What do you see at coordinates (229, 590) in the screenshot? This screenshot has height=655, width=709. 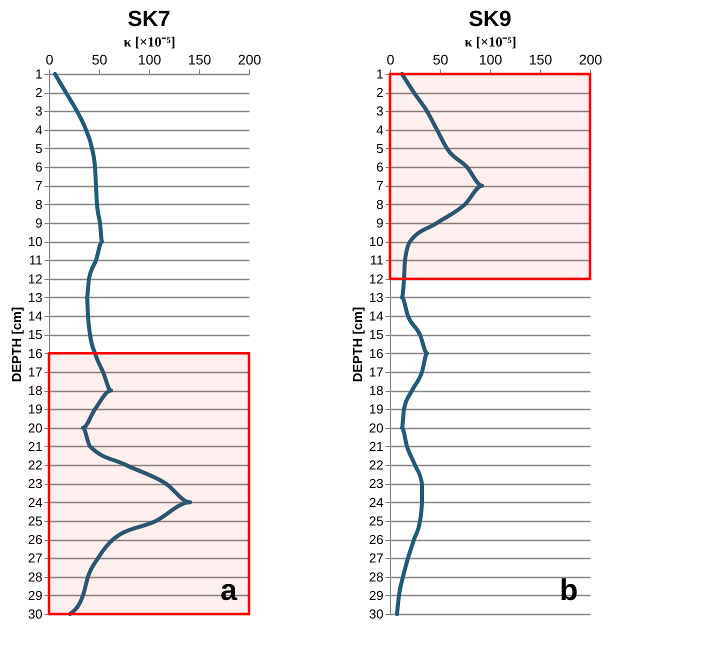 I see `annotation: a` at bounding box center [229, 590].